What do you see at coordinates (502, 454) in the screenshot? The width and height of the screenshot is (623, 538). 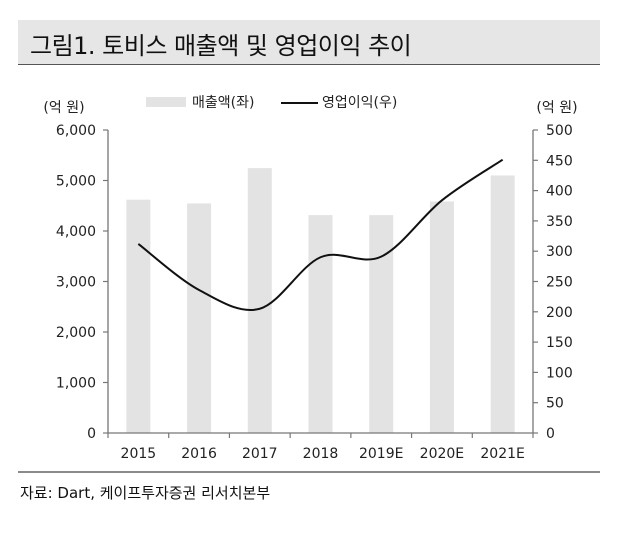 I see `x-tick-label: 2021E` at bounding box center [502, 454].